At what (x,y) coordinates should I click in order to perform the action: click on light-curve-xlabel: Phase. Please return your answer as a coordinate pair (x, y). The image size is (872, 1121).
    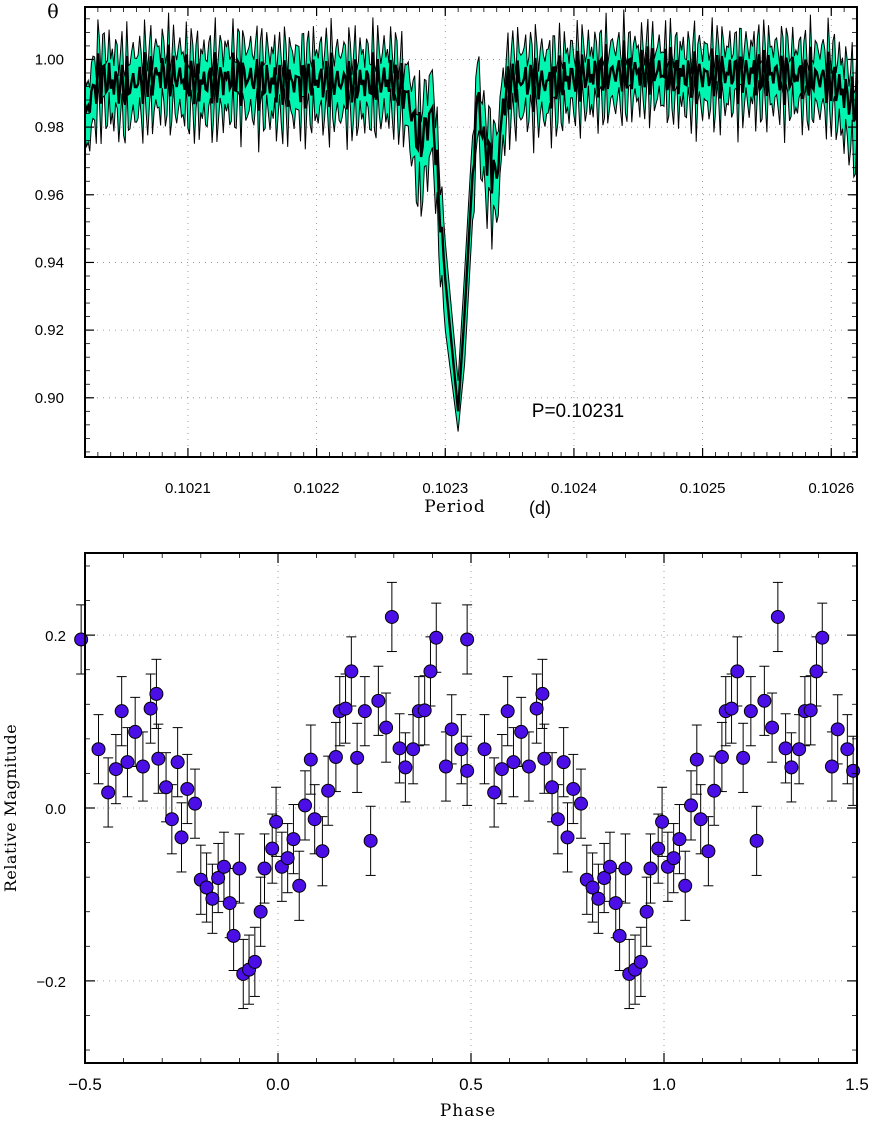
    Looking at the image, I should click on (468, 1111).